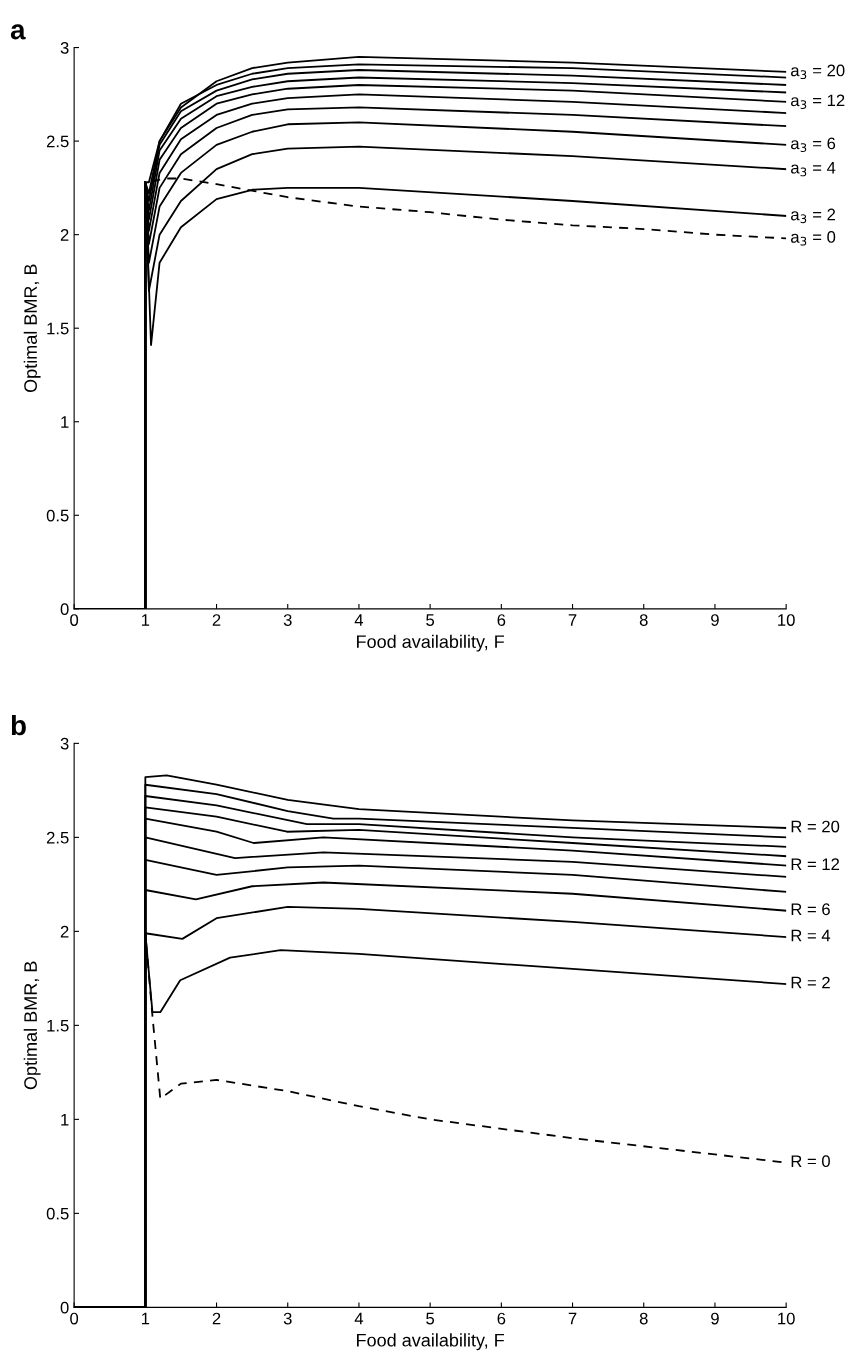  Describe the element at coordinates (815, 864) in the screenshot. I see `series-label: R = 12` at that location.